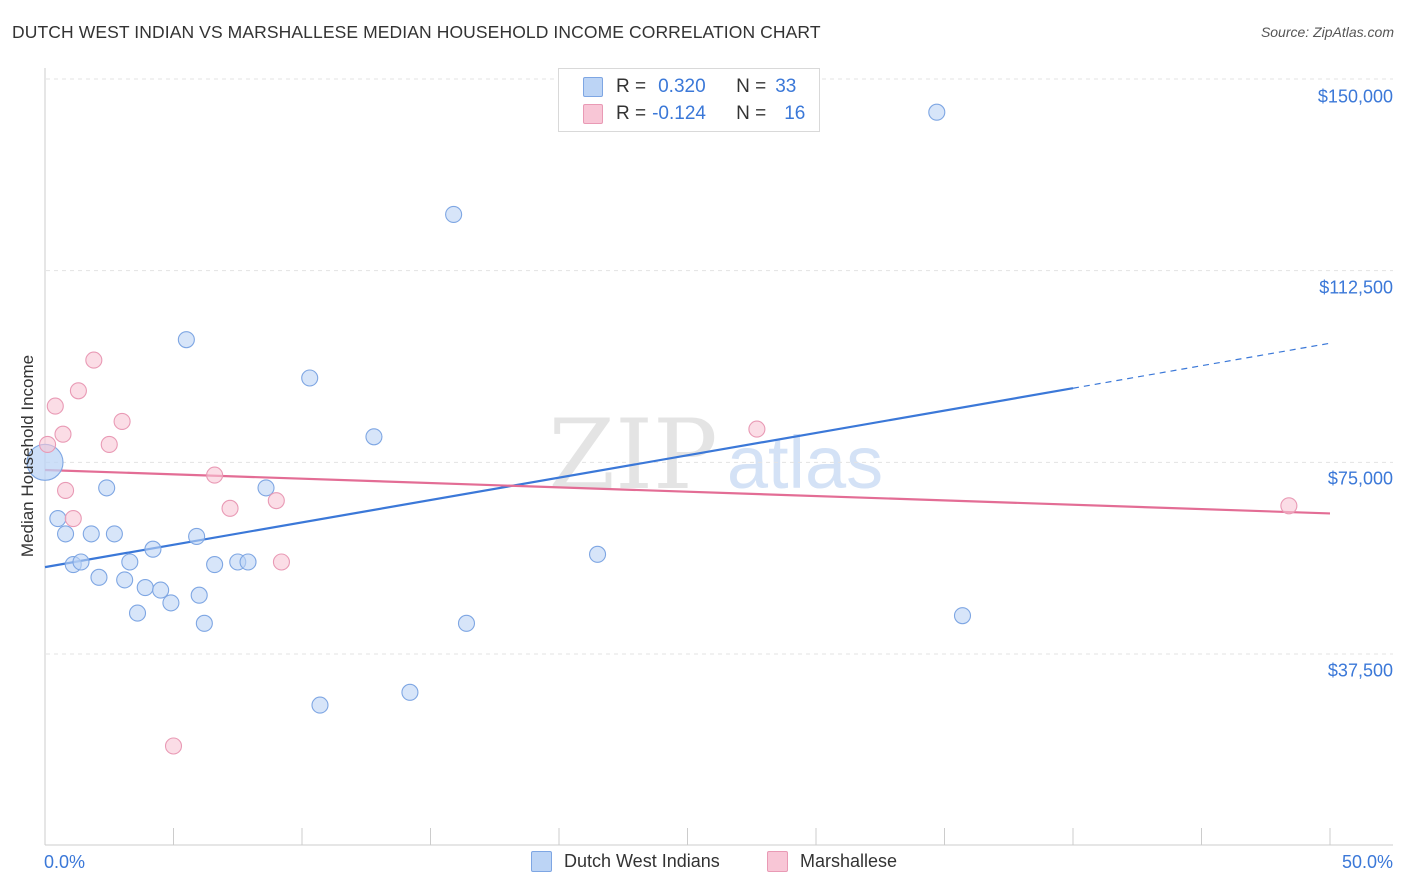 The height and width of the screenshot is (892, 1406). What do you see at coordinates (795, 113) in the screenshot?
I see `legend-n-value: 16` at bounding box center [795, 113].